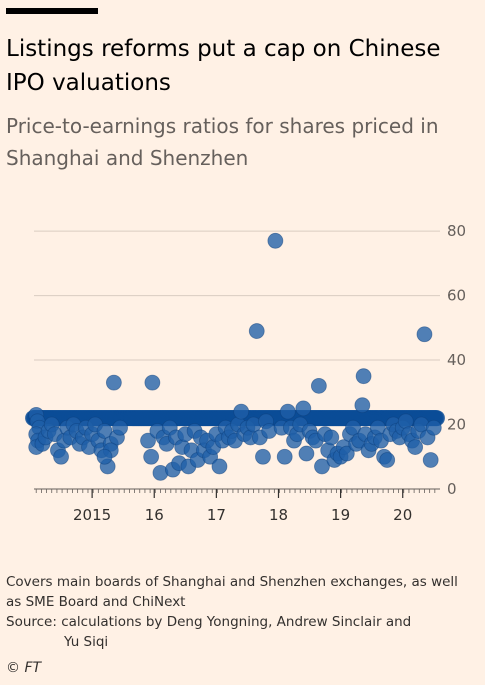  I want to click on source-line-2: Yu Siqi, so click(86, 642).